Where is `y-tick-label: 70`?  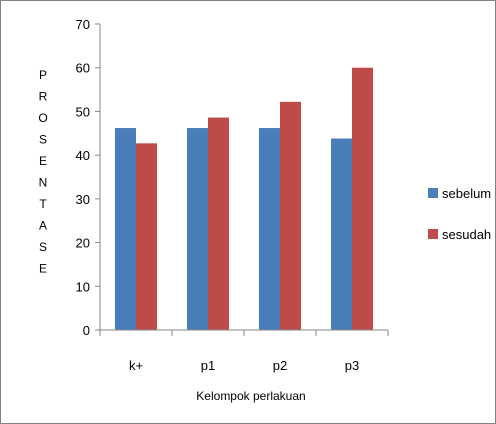 y-tick-label: 70 is located at coordinates (83, 24).